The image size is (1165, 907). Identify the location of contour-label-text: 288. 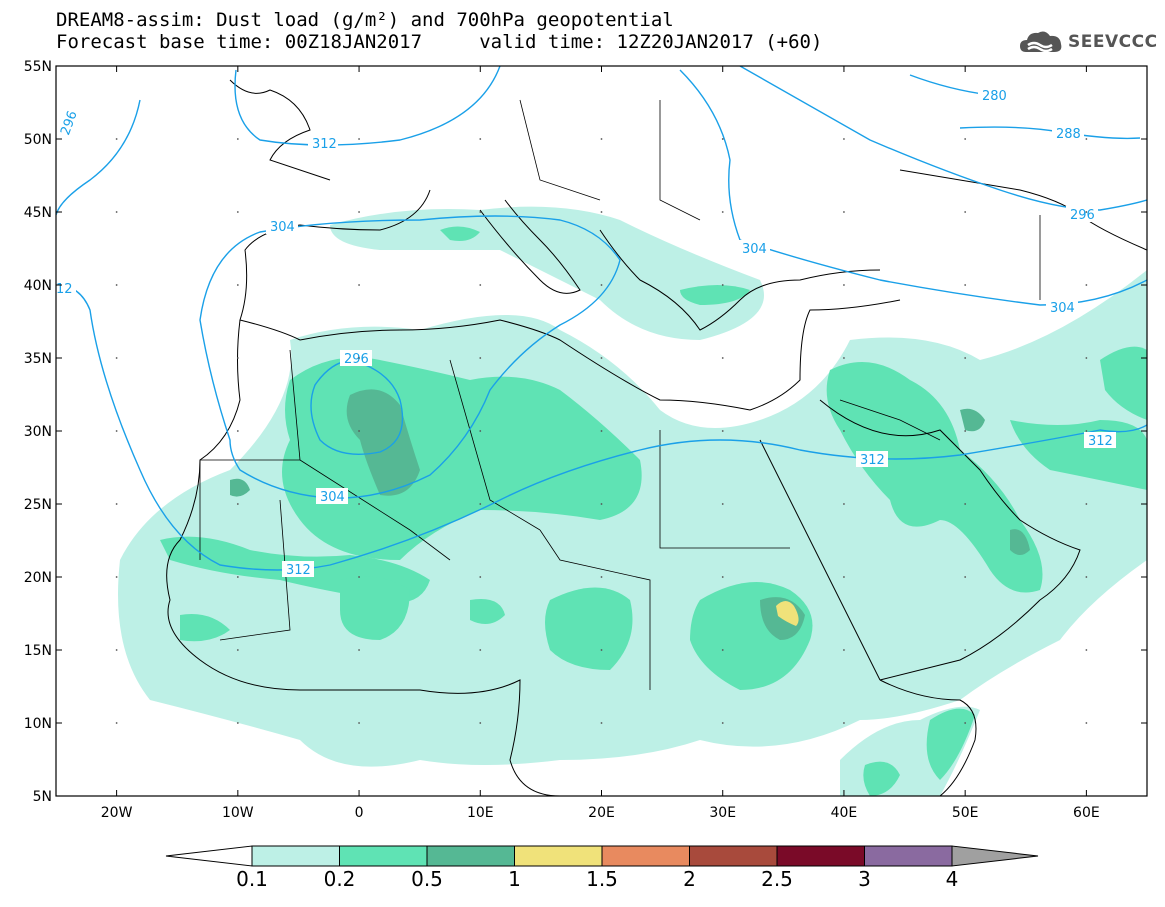
(1068, 134).